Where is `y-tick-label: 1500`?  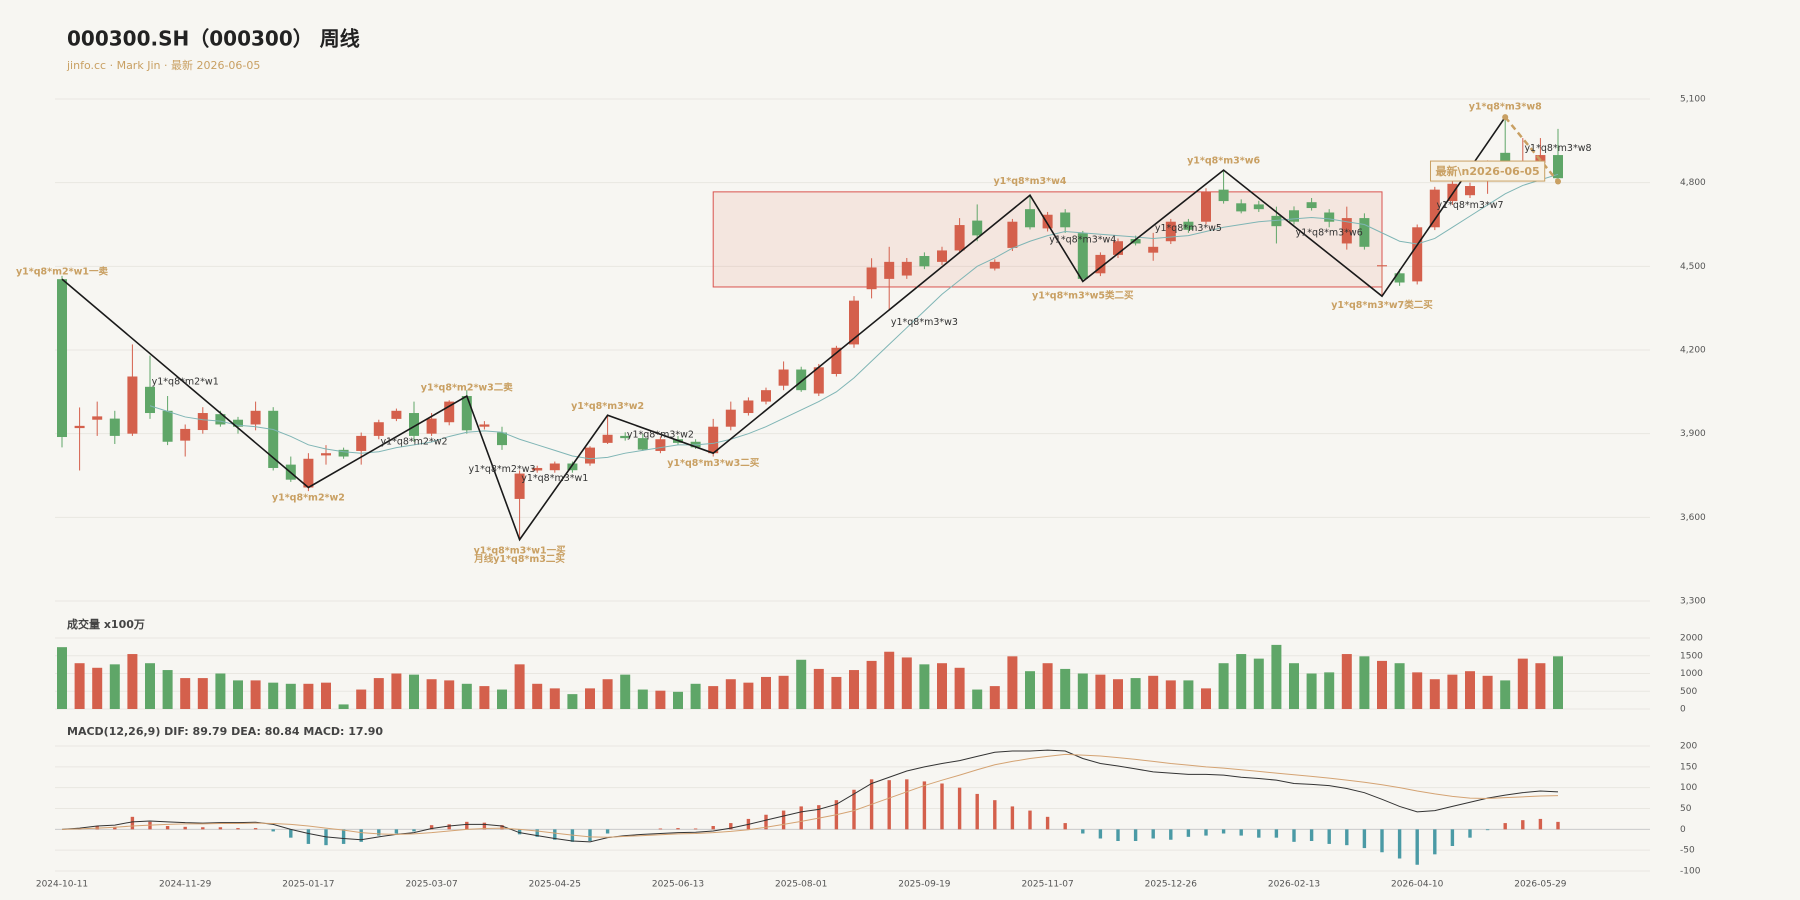
y-tick-label: 1500 is located at coordinates (1691, 656).